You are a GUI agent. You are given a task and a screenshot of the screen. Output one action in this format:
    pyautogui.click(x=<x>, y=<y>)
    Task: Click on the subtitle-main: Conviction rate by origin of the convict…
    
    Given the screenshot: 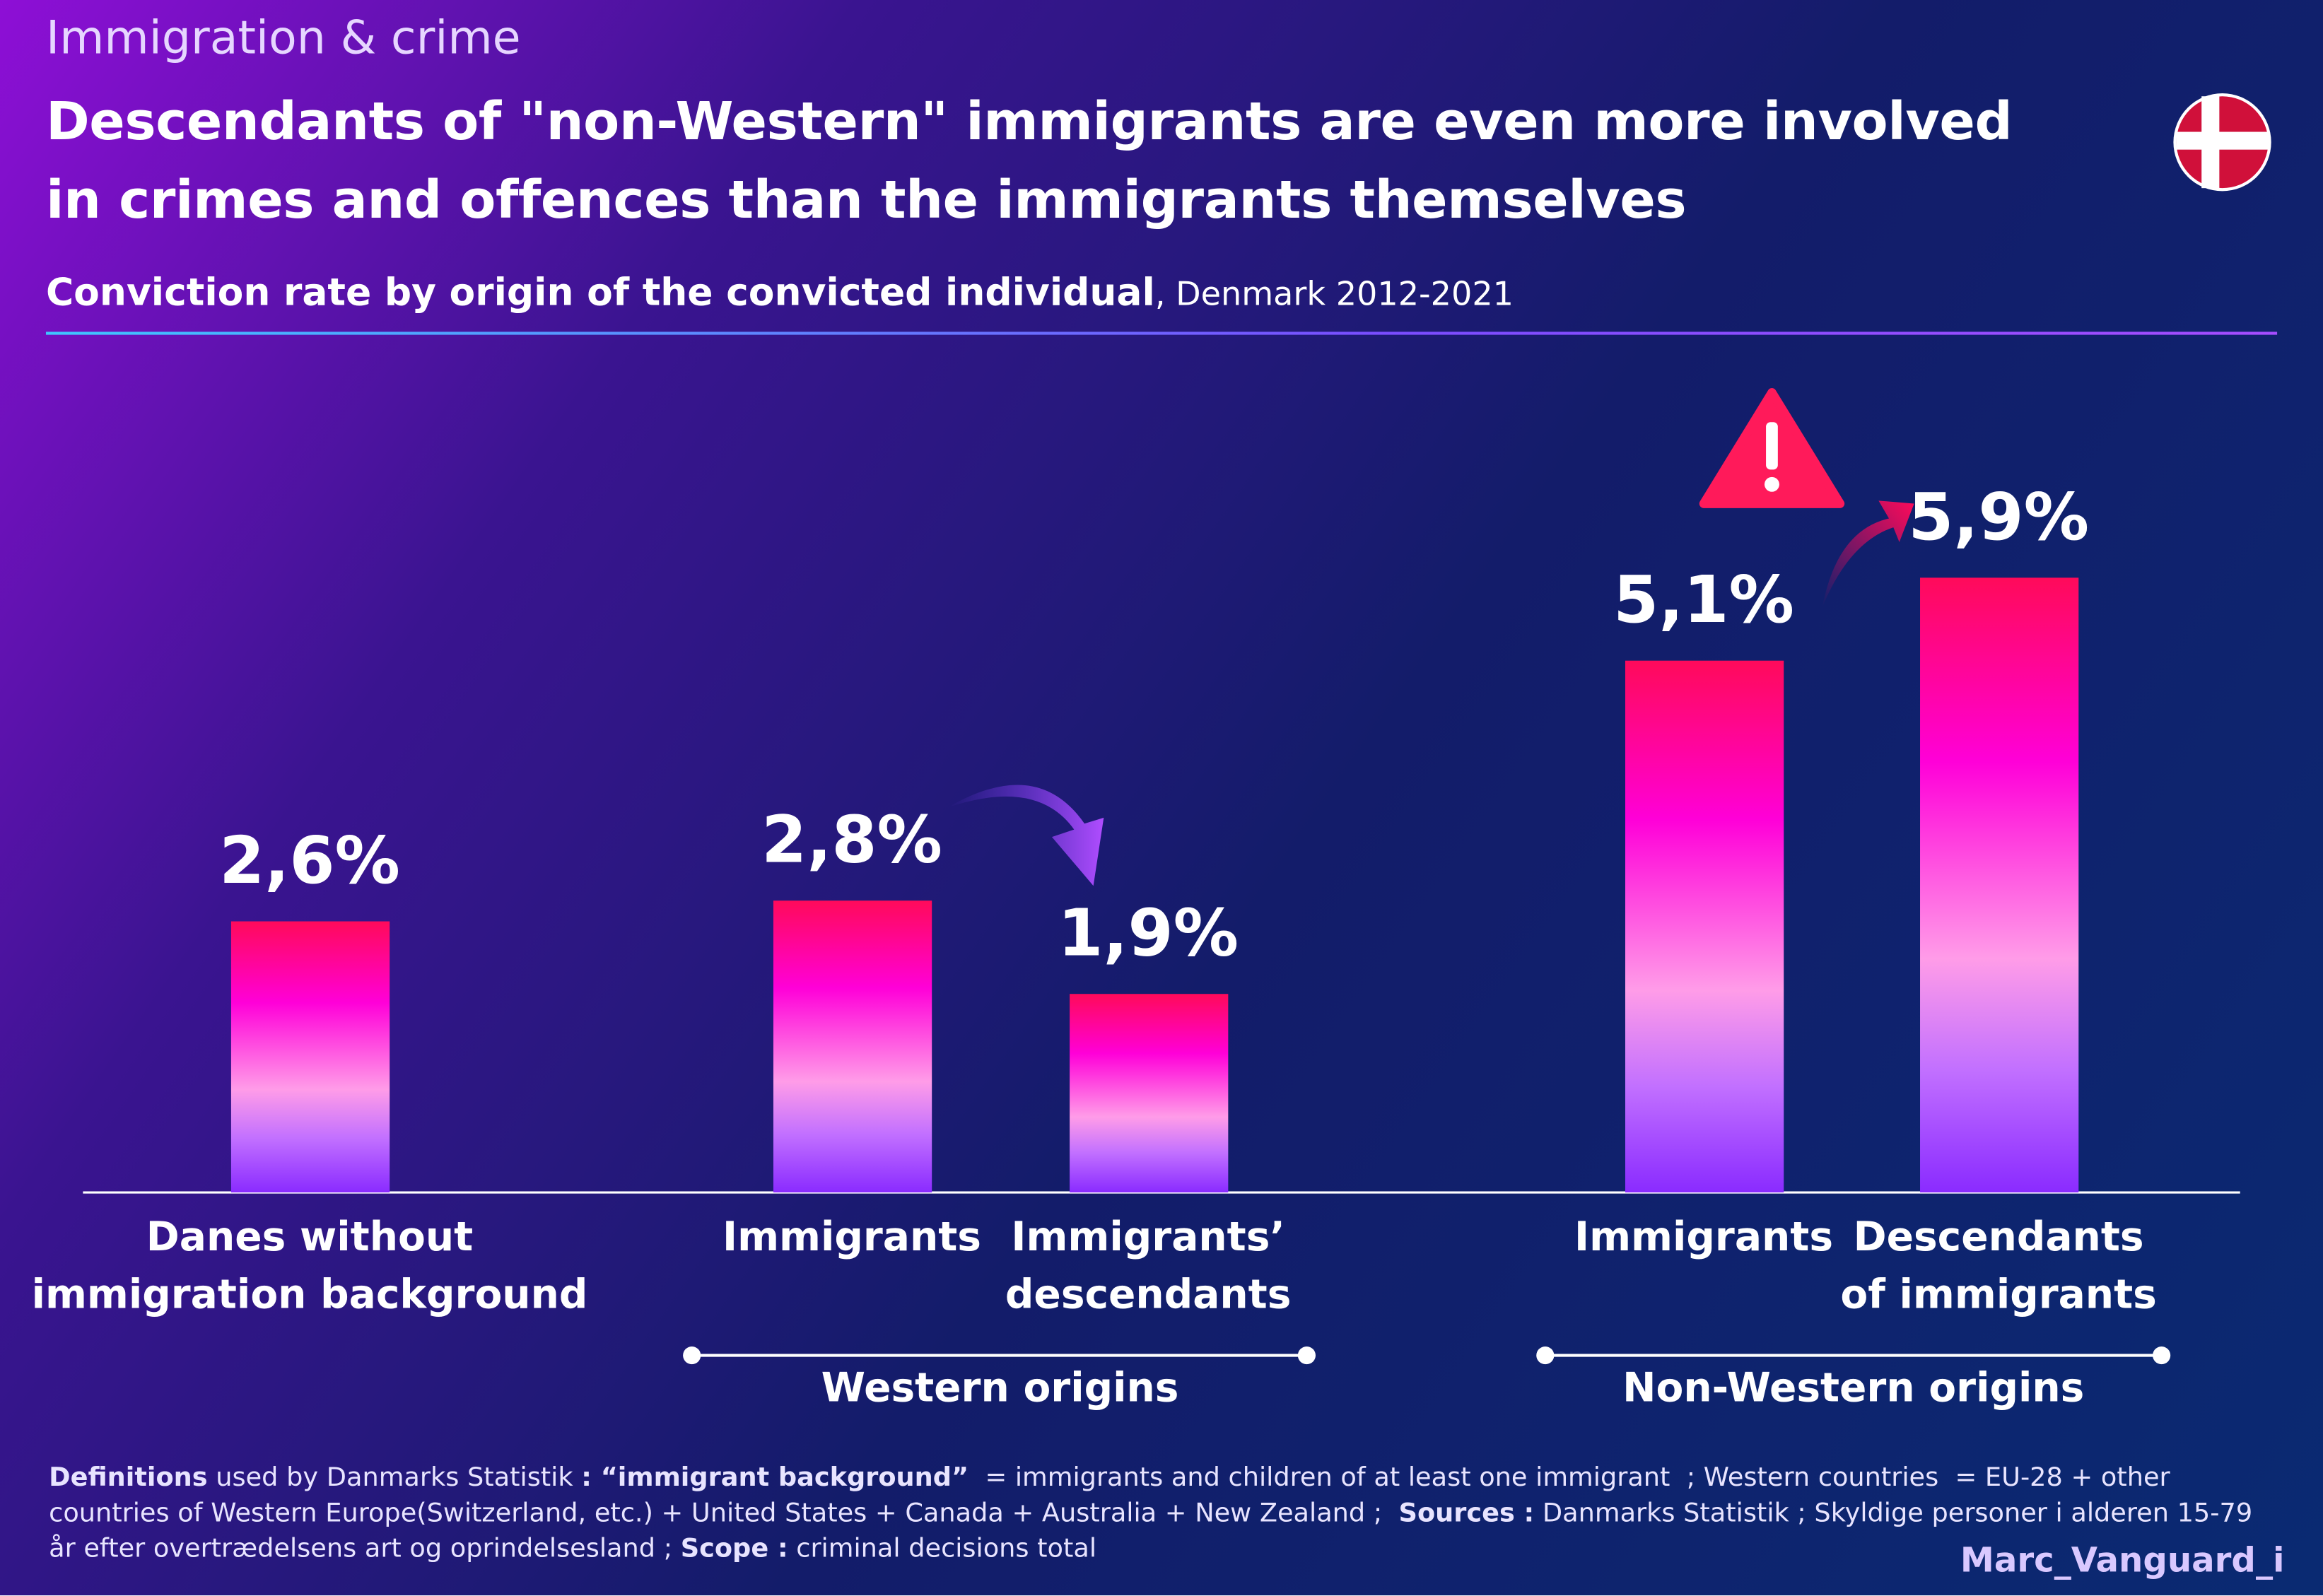 What is the action you would take?
    pyautogui.click(x=600, y=293)
    